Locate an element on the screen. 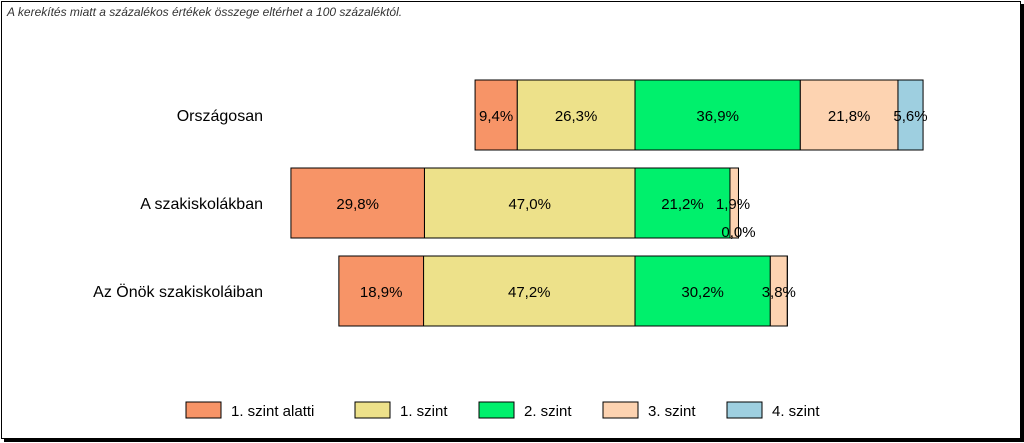 The width and height of the screenshot is (1024, 443). data-label: 5,6% is located at coordinates (910, 116).